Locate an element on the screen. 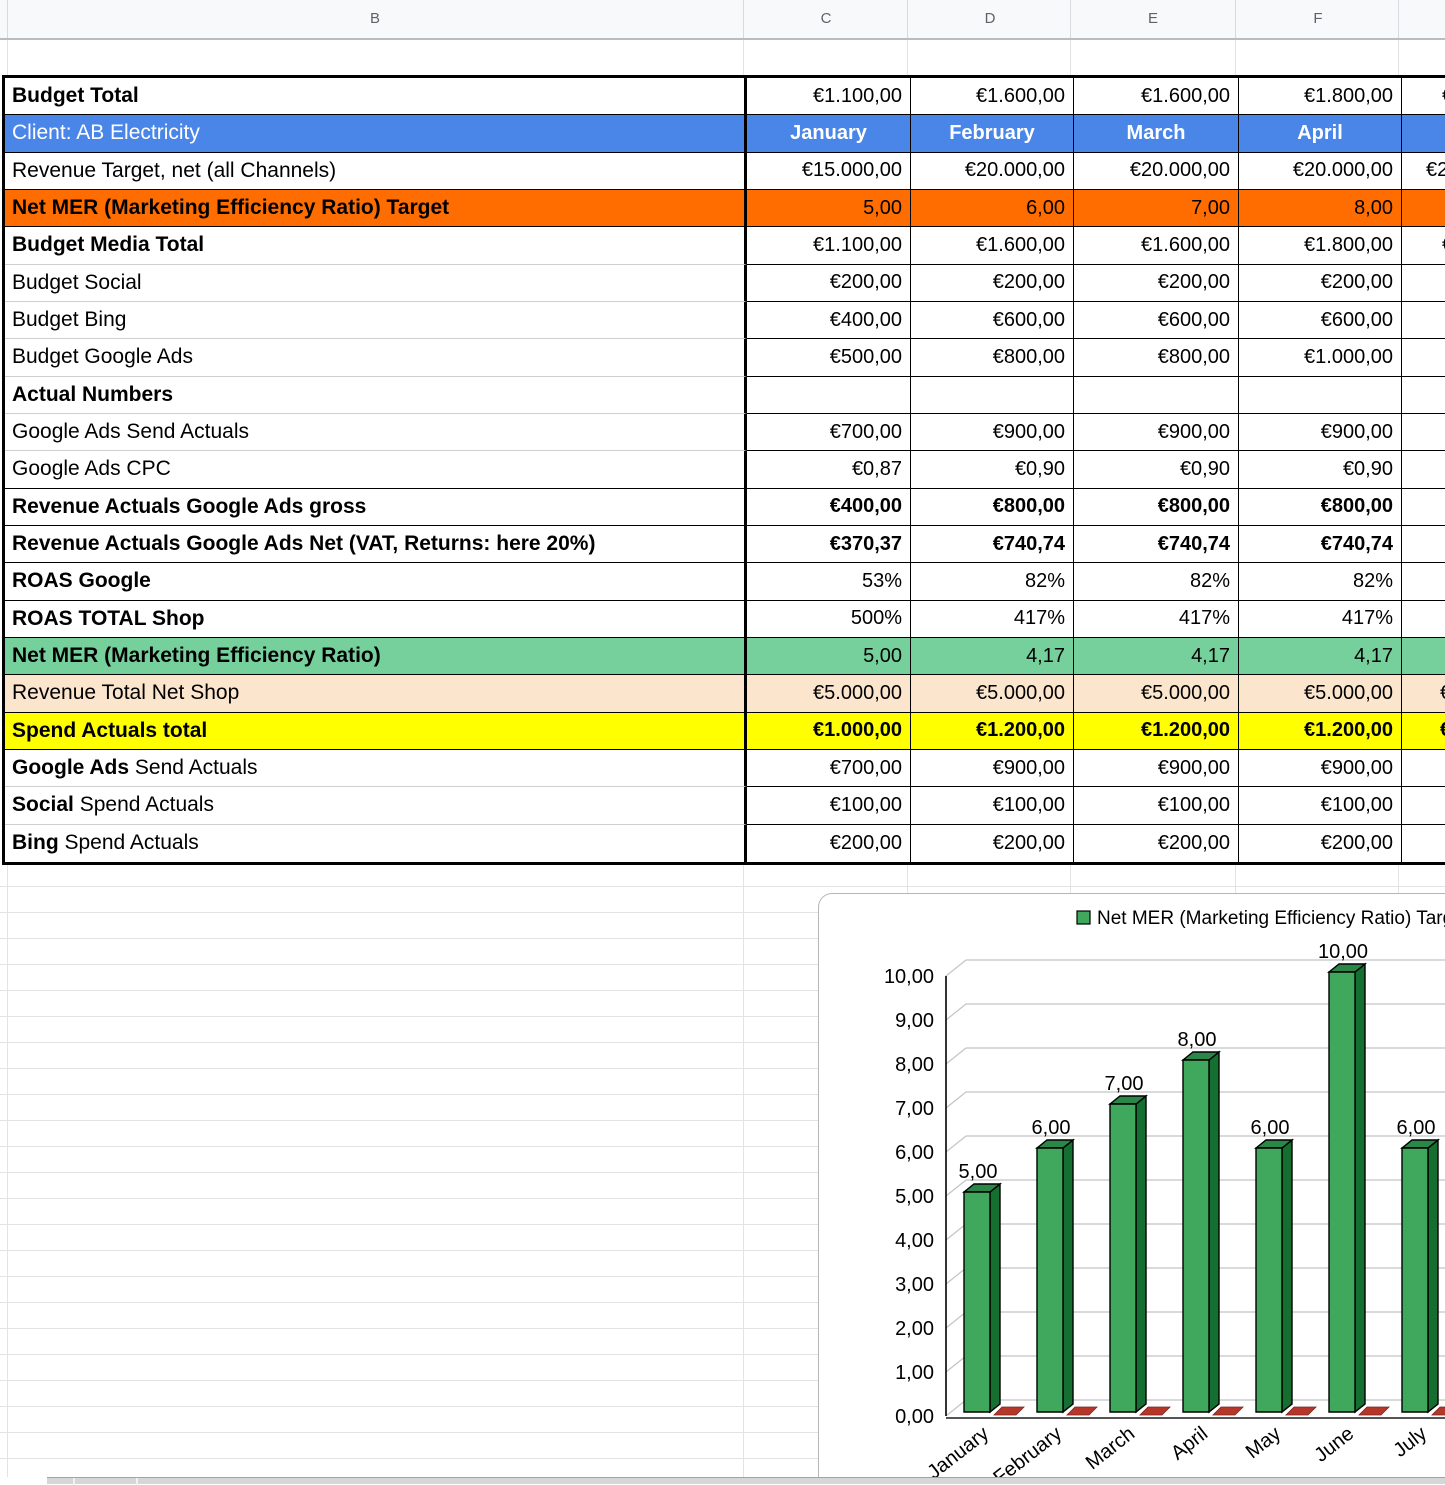  row-label-cell: Revenue Target, net (all Channels) is located at coordinates (376, 171).